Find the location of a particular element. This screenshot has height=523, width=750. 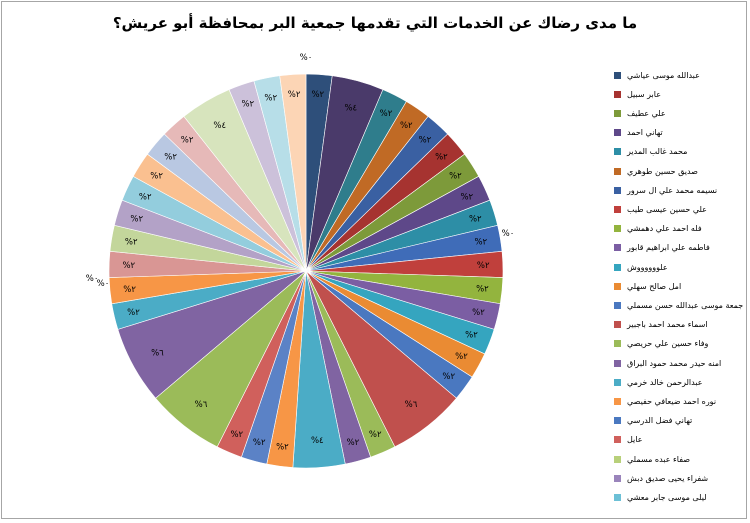

legend-item: عبدالله موسى عياشي is located at coordinates (657, 75).